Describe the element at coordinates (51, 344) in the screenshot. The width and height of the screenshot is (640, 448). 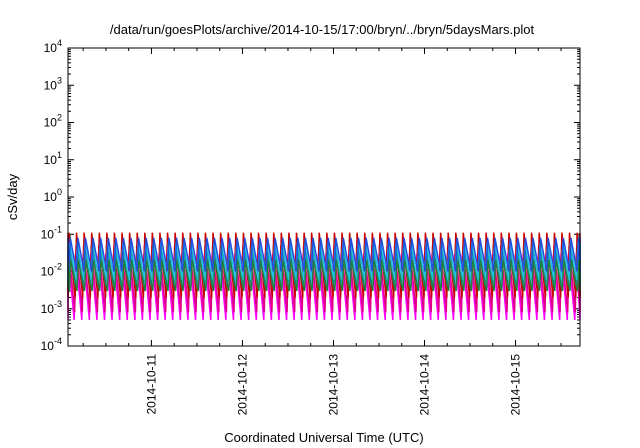
I see `y-tick-label: 10⁻⁴` at that location.